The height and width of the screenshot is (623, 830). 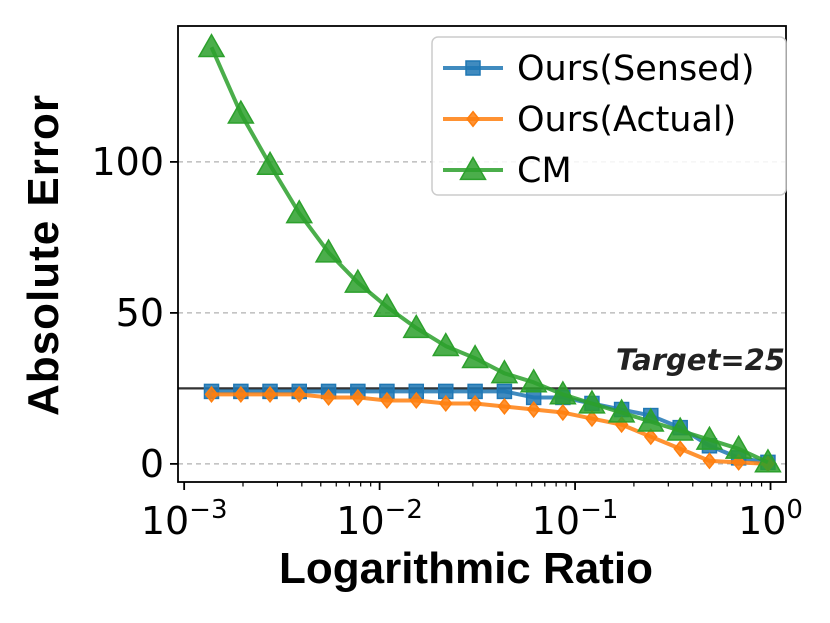 What do you see at coordinates (127, 162) in the screenshot?
I see `y-tick-label-2: 100` at bounding box center [127, 162].